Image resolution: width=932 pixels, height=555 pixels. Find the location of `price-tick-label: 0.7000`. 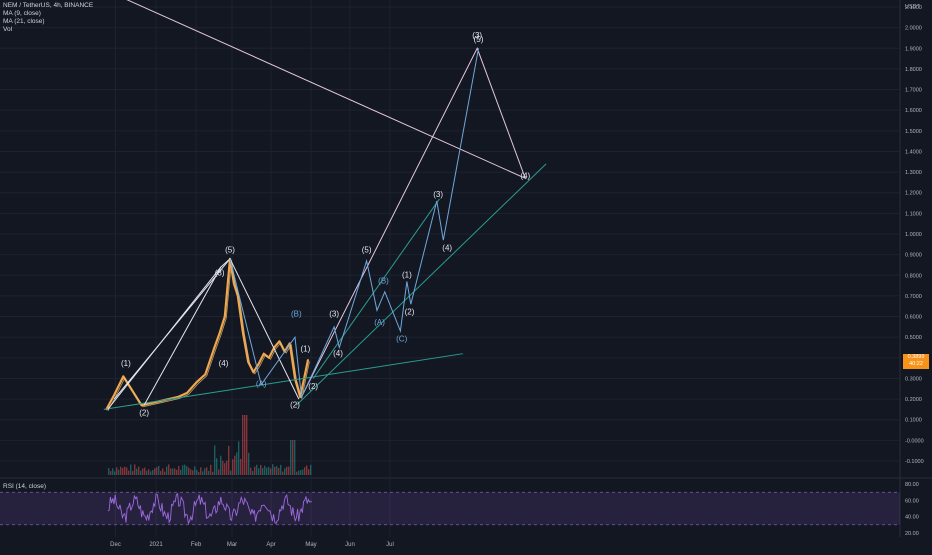

price-tick-label: 0.7000 is located at coordinates (913, 297).